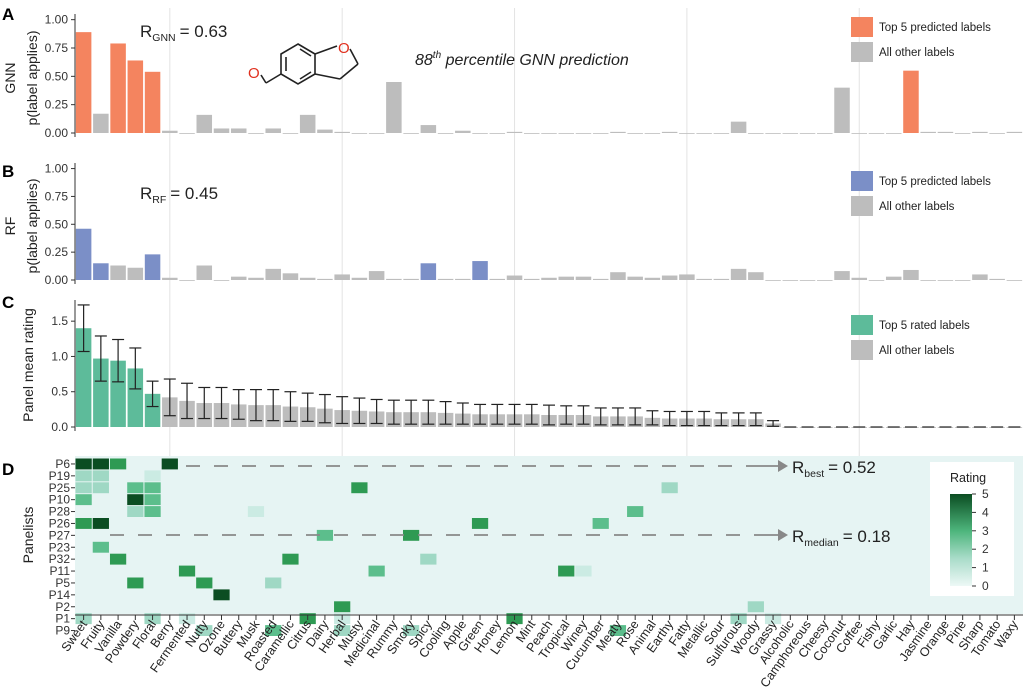 This screenshot has width=1024, height=688. I want to click on panelist-label: P26, so click(60, 523).